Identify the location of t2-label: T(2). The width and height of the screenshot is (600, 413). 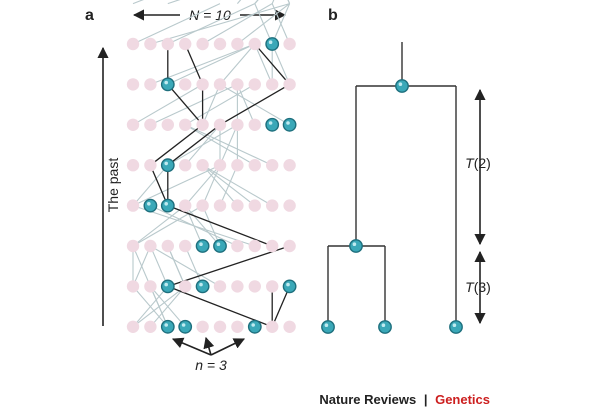
(478, 163).